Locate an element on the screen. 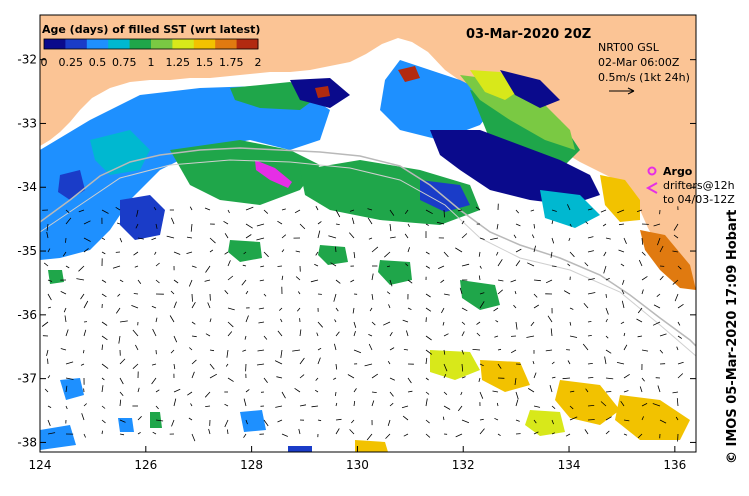 The image size is (749, 496). argo-marker-icon is located at coordinates (652, 171).